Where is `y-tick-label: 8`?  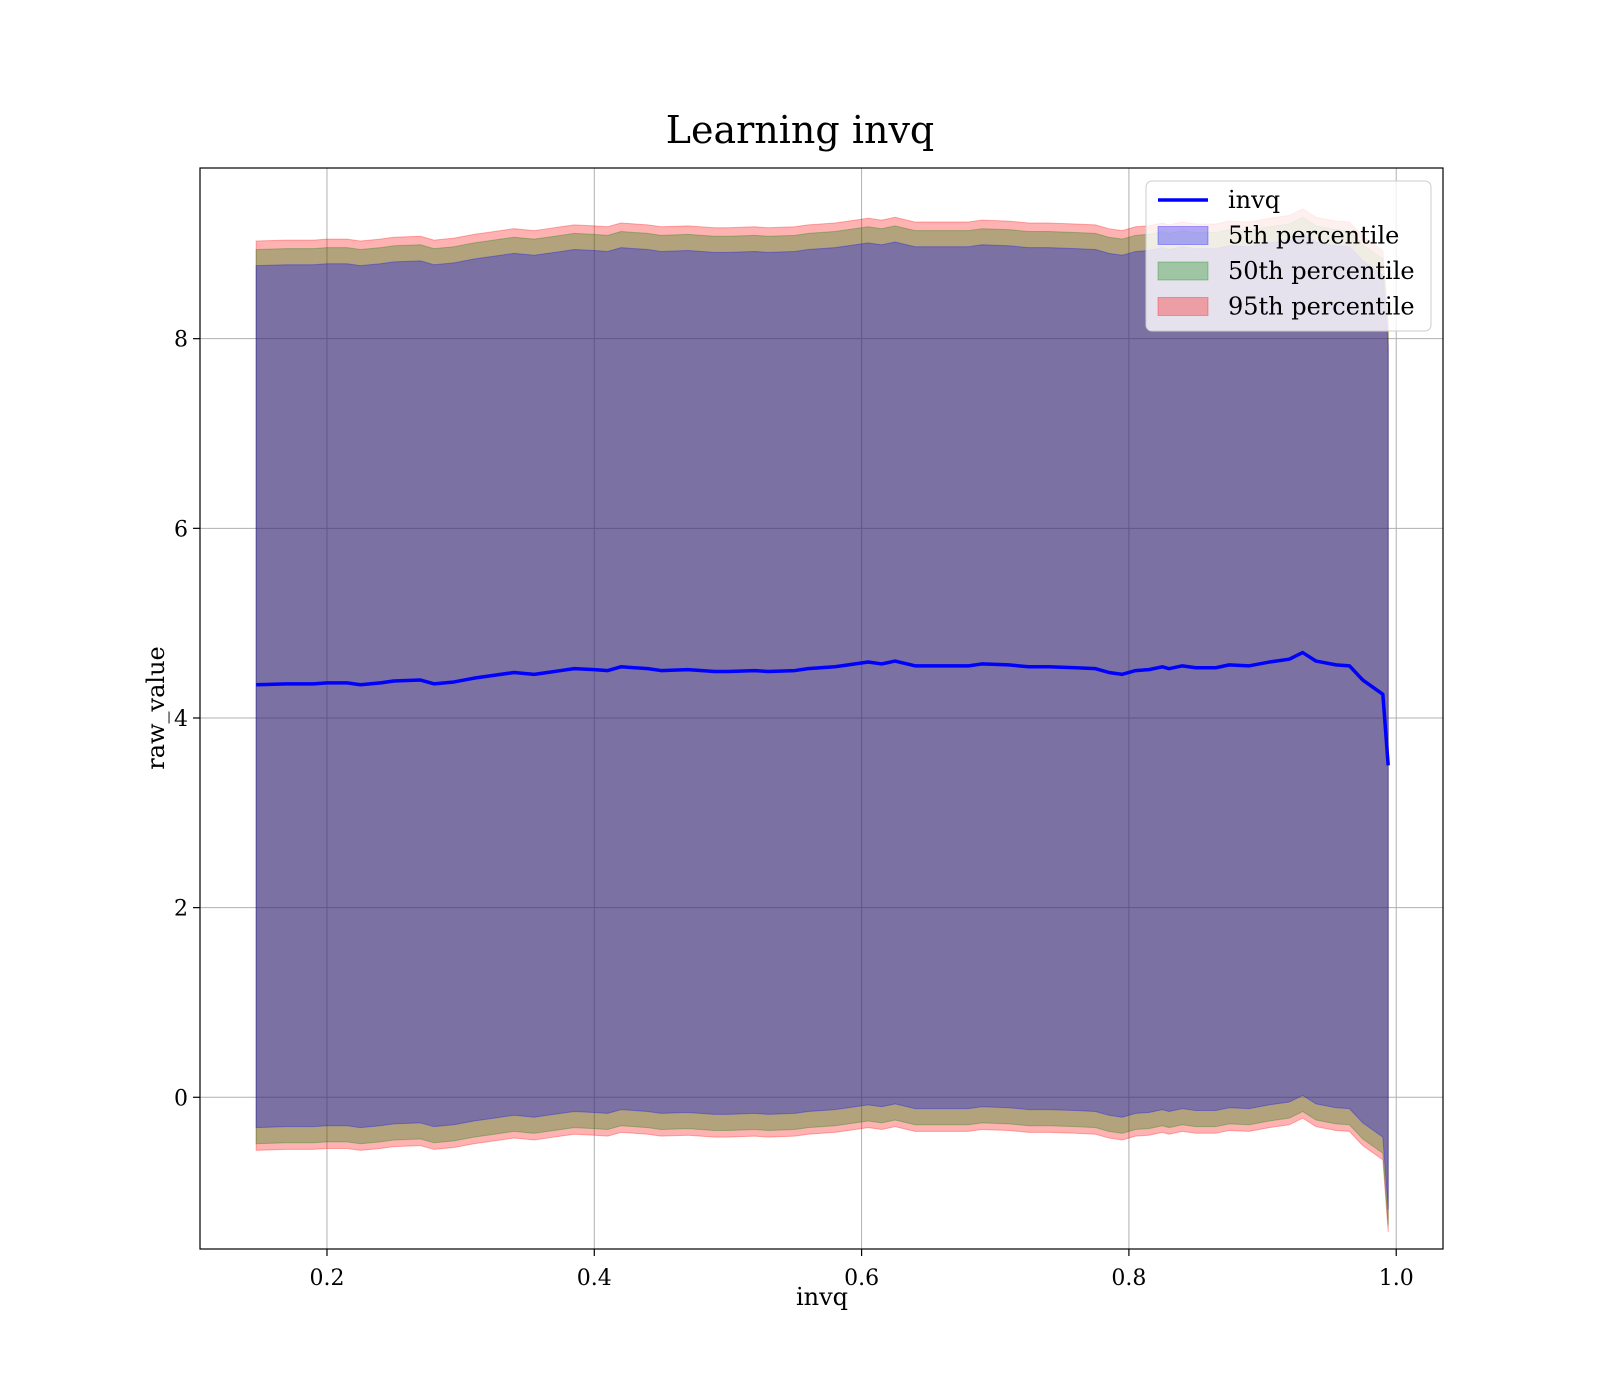
y-tick-label: 8 is located at coordinates (181, 340).